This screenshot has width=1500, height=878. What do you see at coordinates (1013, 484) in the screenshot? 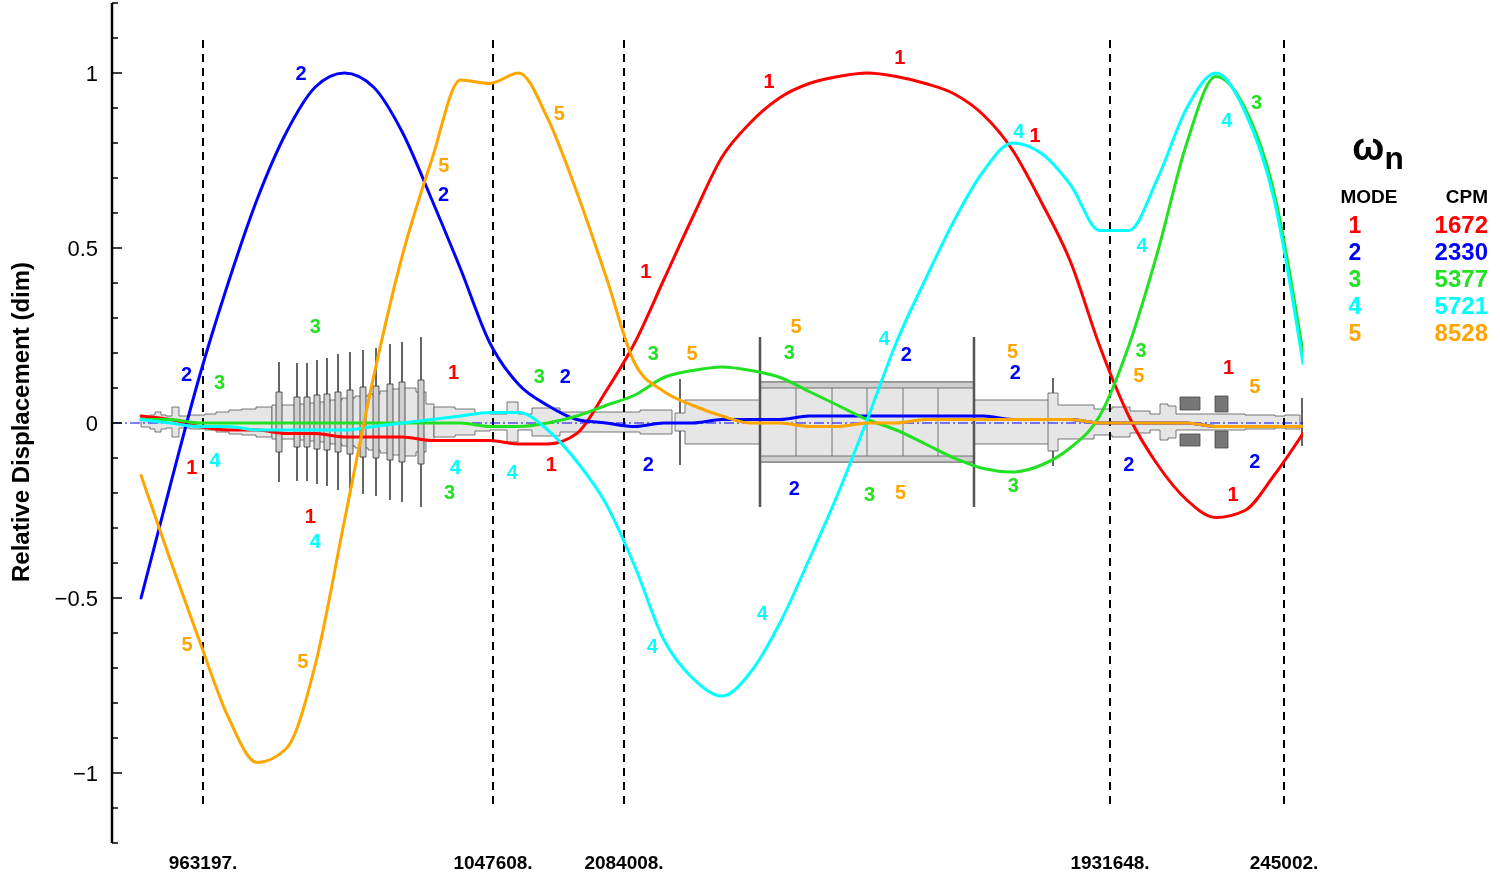
I see `series-label: 3` at bounding box center [1013, 484].